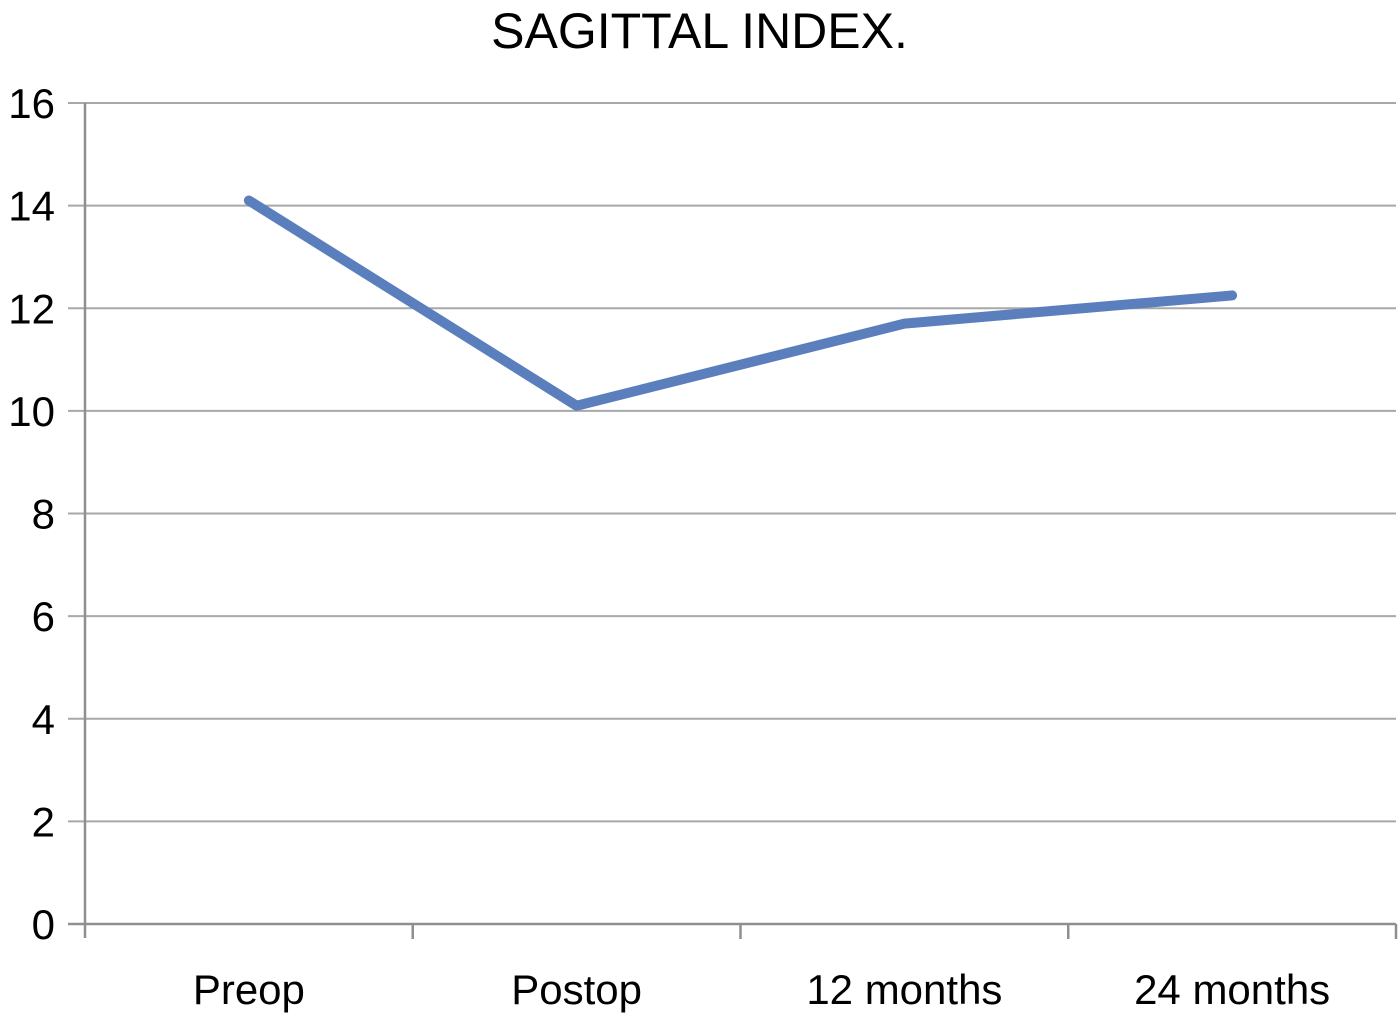 Image resolution: width=1399 pixels, height=1024 pixels. I want to click on y-tick-label: 8, so click(43, 514).